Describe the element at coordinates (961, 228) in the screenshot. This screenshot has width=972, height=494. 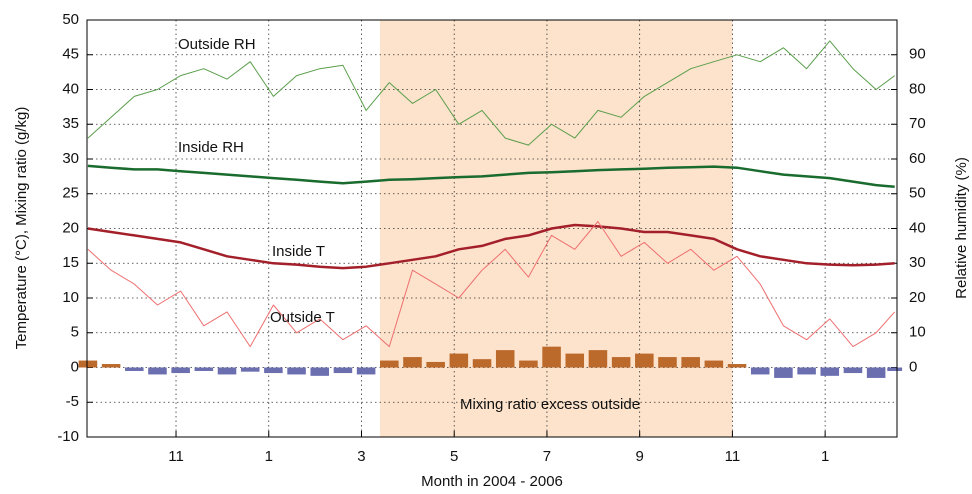
I see `y2-axis-label: Relative humidity (%)` at that location.